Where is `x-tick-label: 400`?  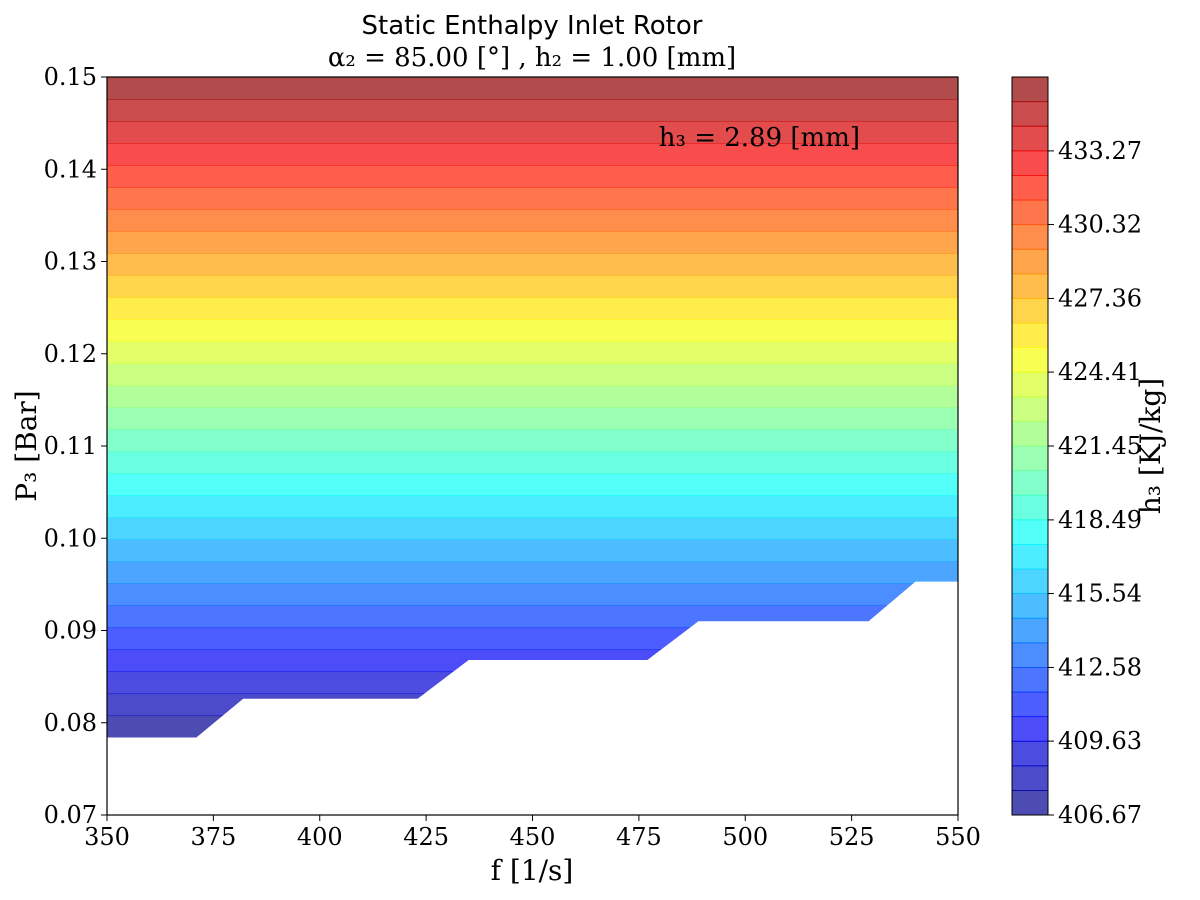 x-tick-label: 400 is located at coordinates (320, 837).